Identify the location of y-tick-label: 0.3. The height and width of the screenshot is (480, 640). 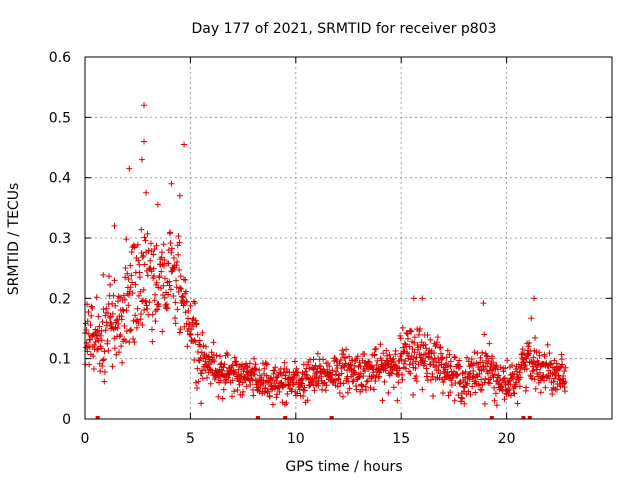
(60, 239).